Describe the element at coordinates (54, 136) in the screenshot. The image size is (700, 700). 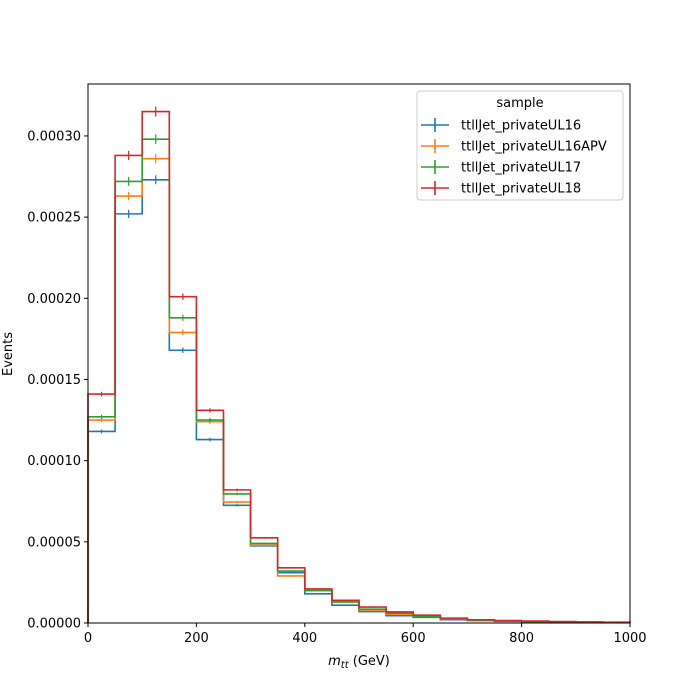
I see `y-tick-label: 0.00030` at that location.